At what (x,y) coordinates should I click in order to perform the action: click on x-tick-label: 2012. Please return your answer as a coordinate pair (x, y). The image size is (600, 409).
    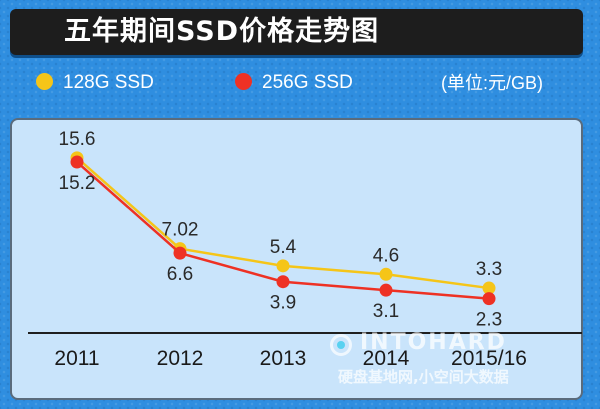
    Looking at the image, I should click on (180, 358).